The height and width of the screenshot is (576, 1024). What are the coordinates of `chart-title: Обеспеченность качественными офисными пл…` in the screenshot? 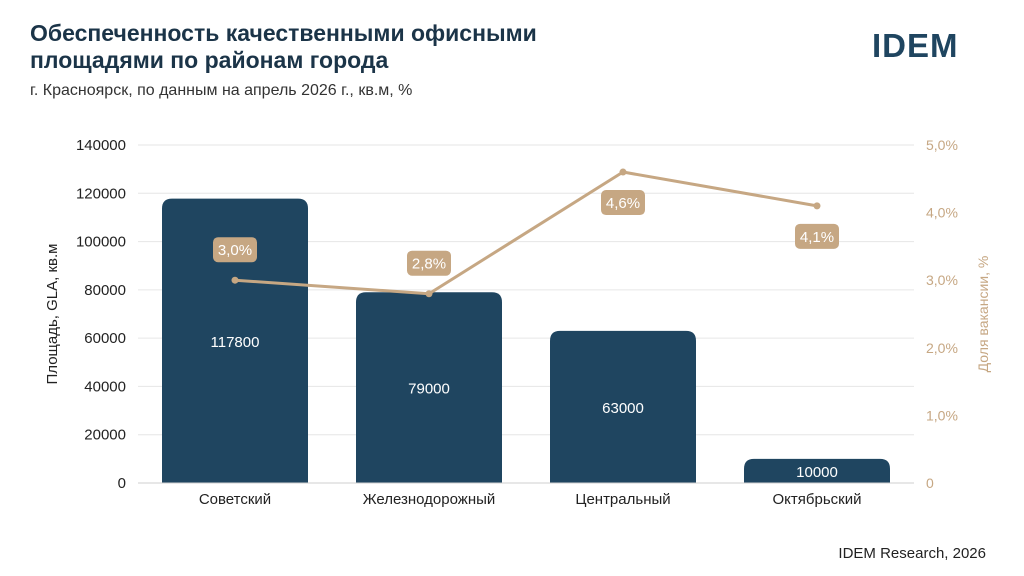 It's located at (283, 46).